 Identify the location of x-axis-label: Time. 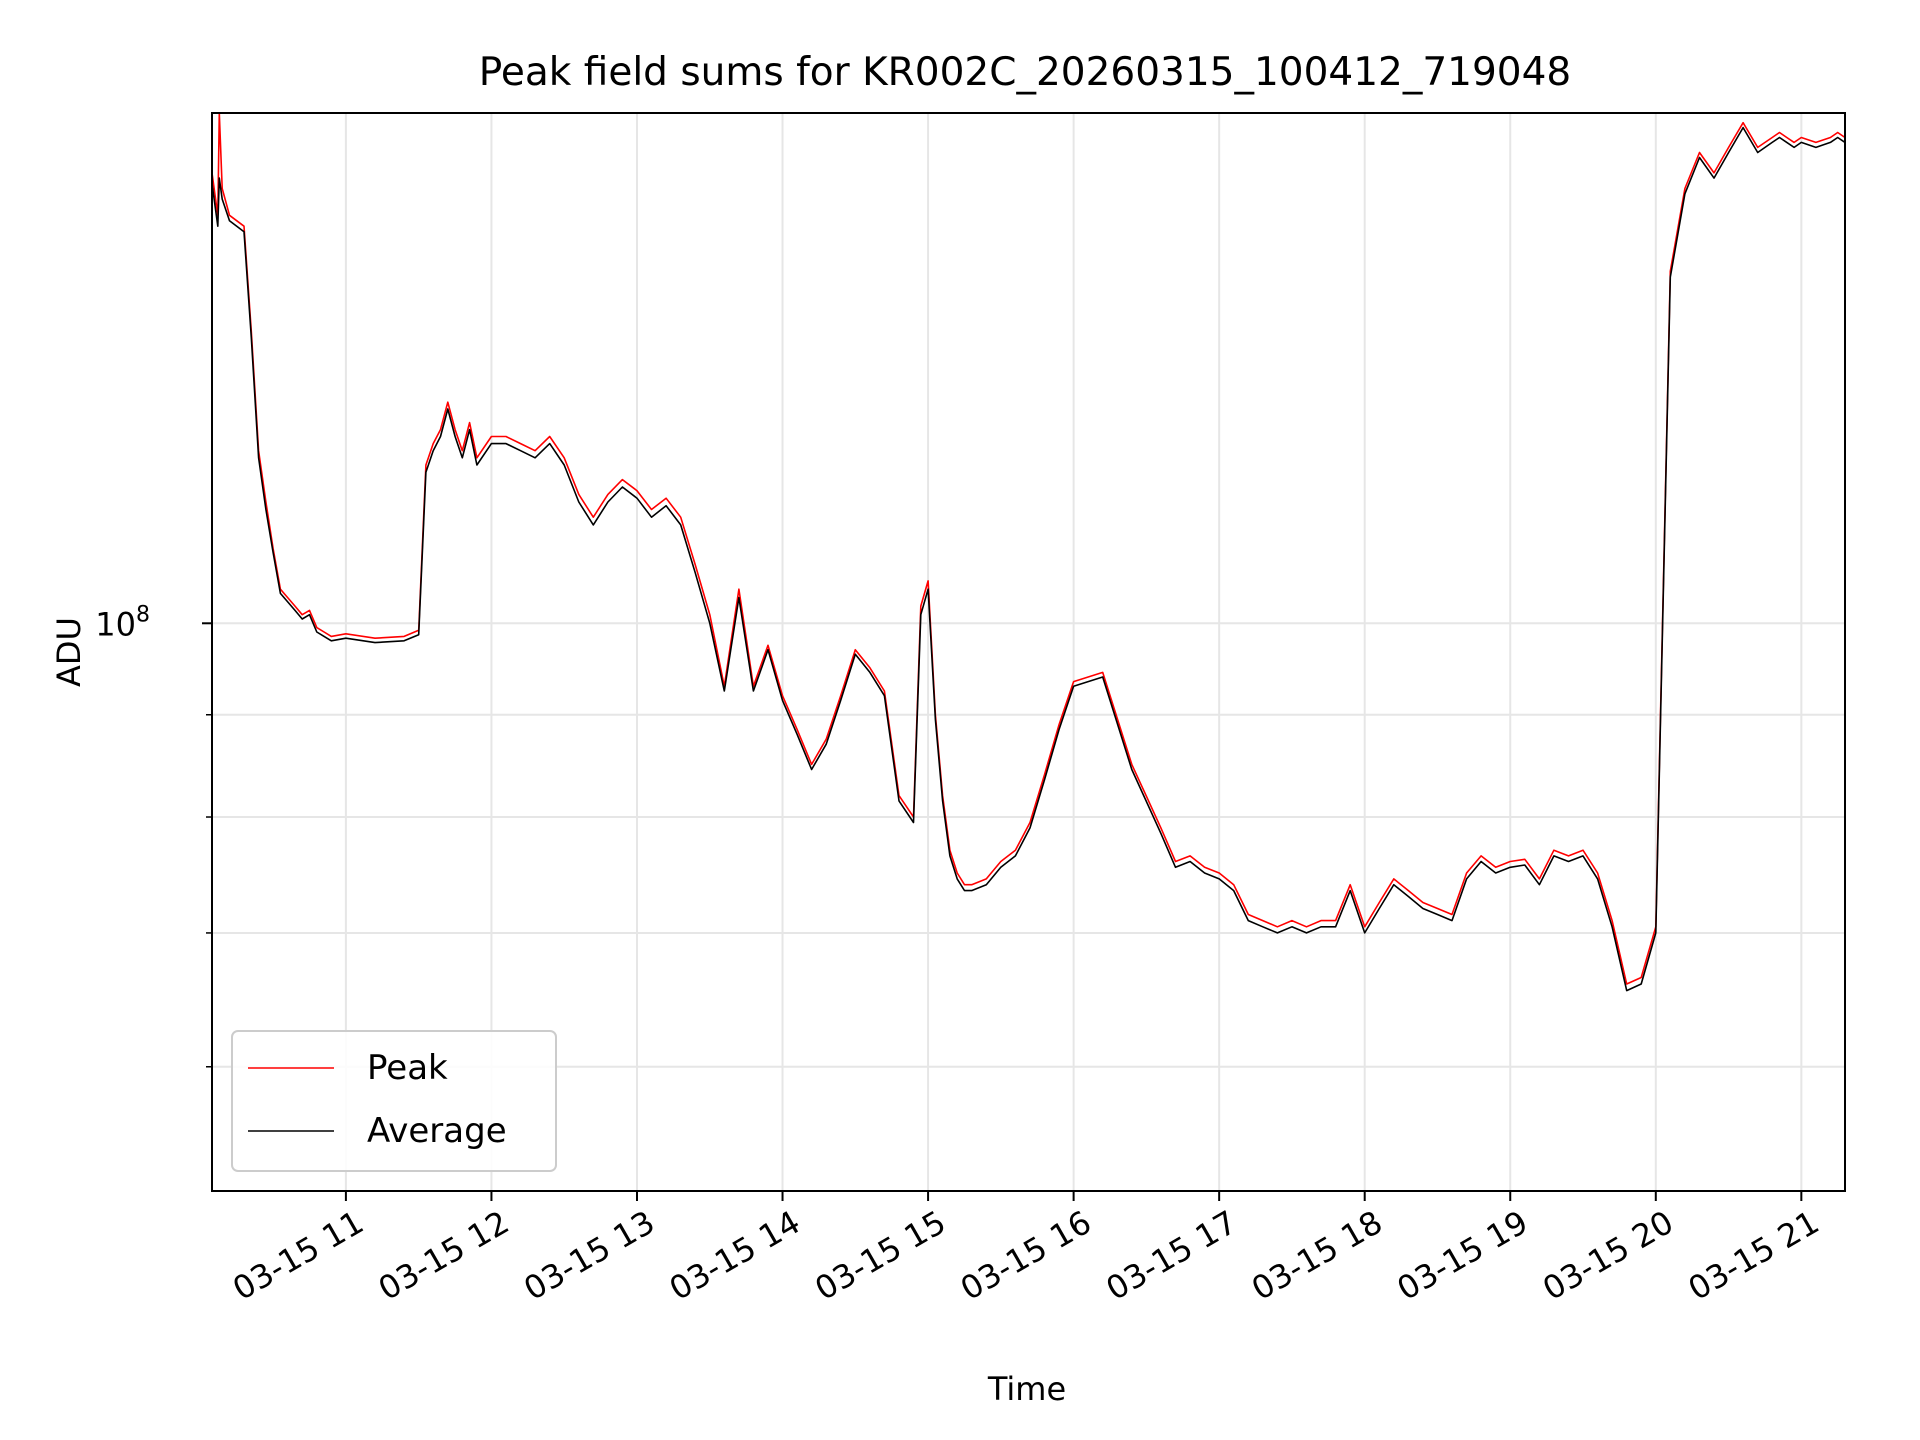
(1026, 1389).